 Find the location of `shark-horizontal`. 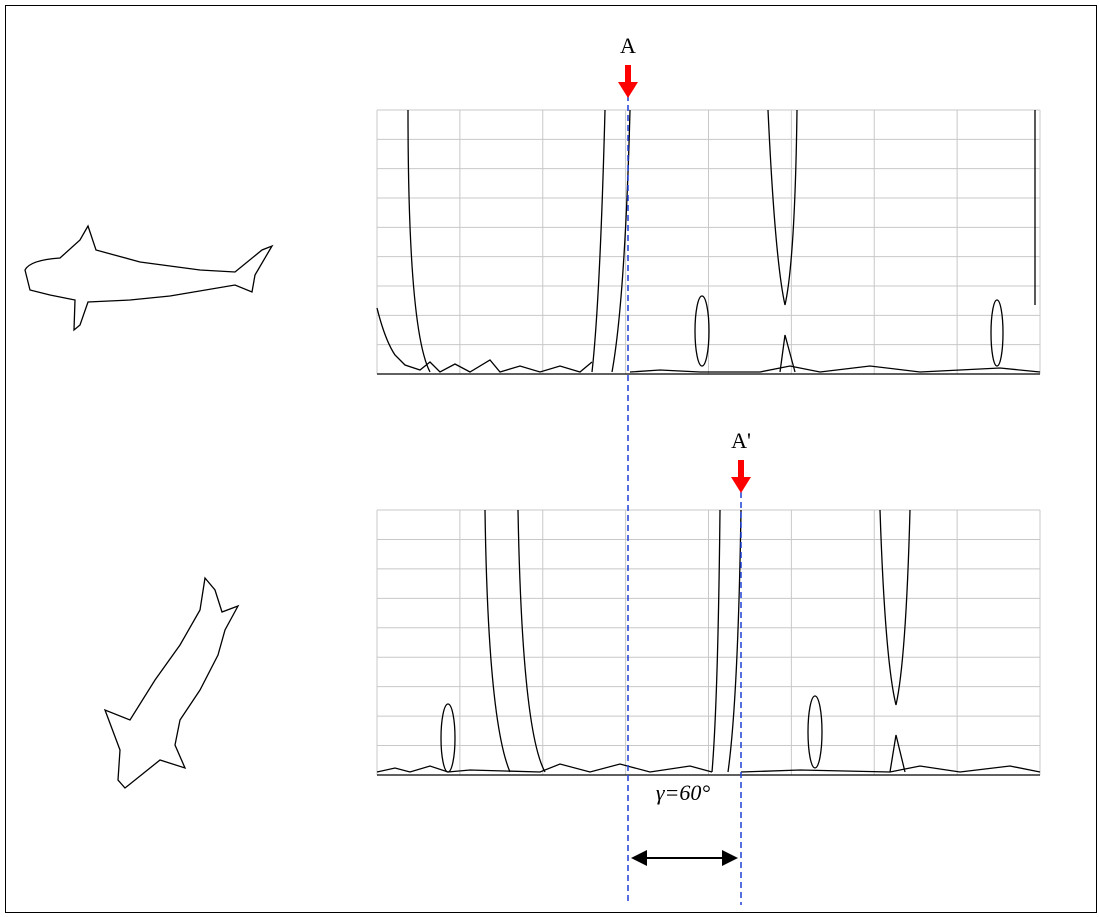

shark-horizontal is located at coordinates (149, 278).